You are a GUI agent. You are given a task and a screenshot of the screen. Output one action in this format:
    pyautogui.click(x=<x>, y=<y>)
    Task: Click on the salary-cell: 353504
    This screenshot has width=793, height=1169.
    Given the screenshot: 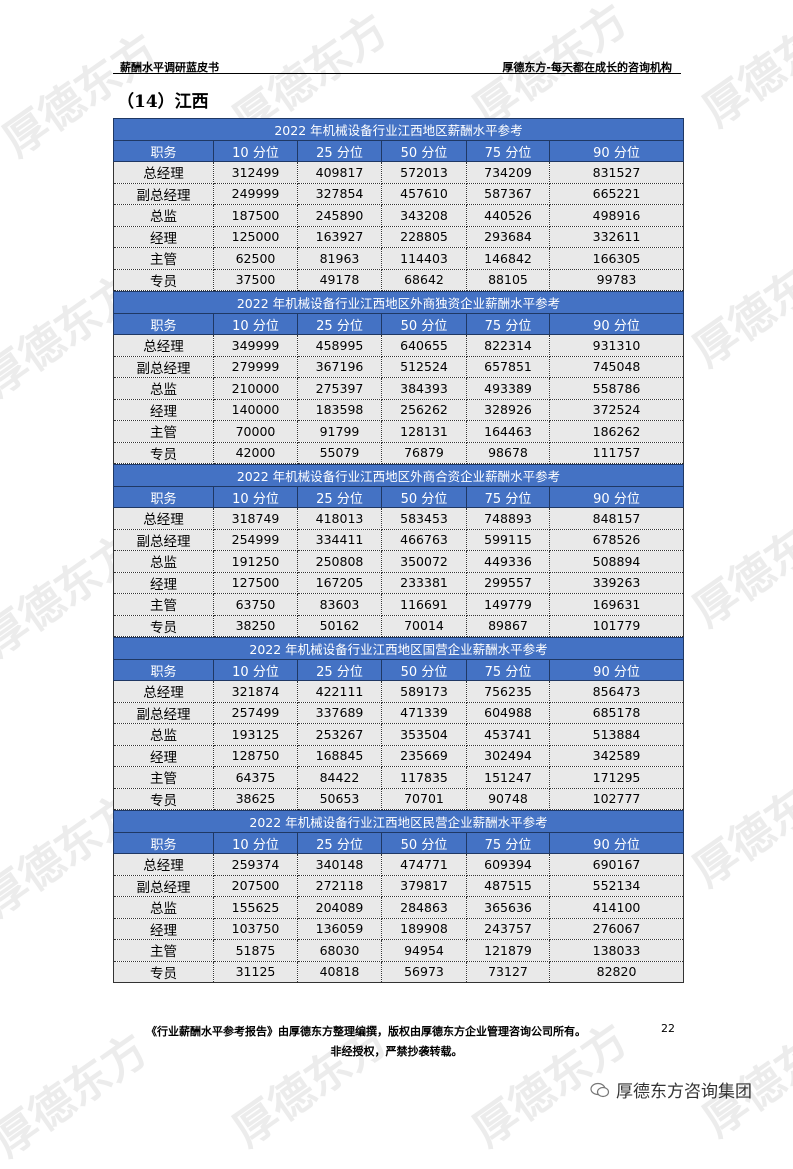 What is the action you would take?
    pyautogui.click(x=424, y=734)
    